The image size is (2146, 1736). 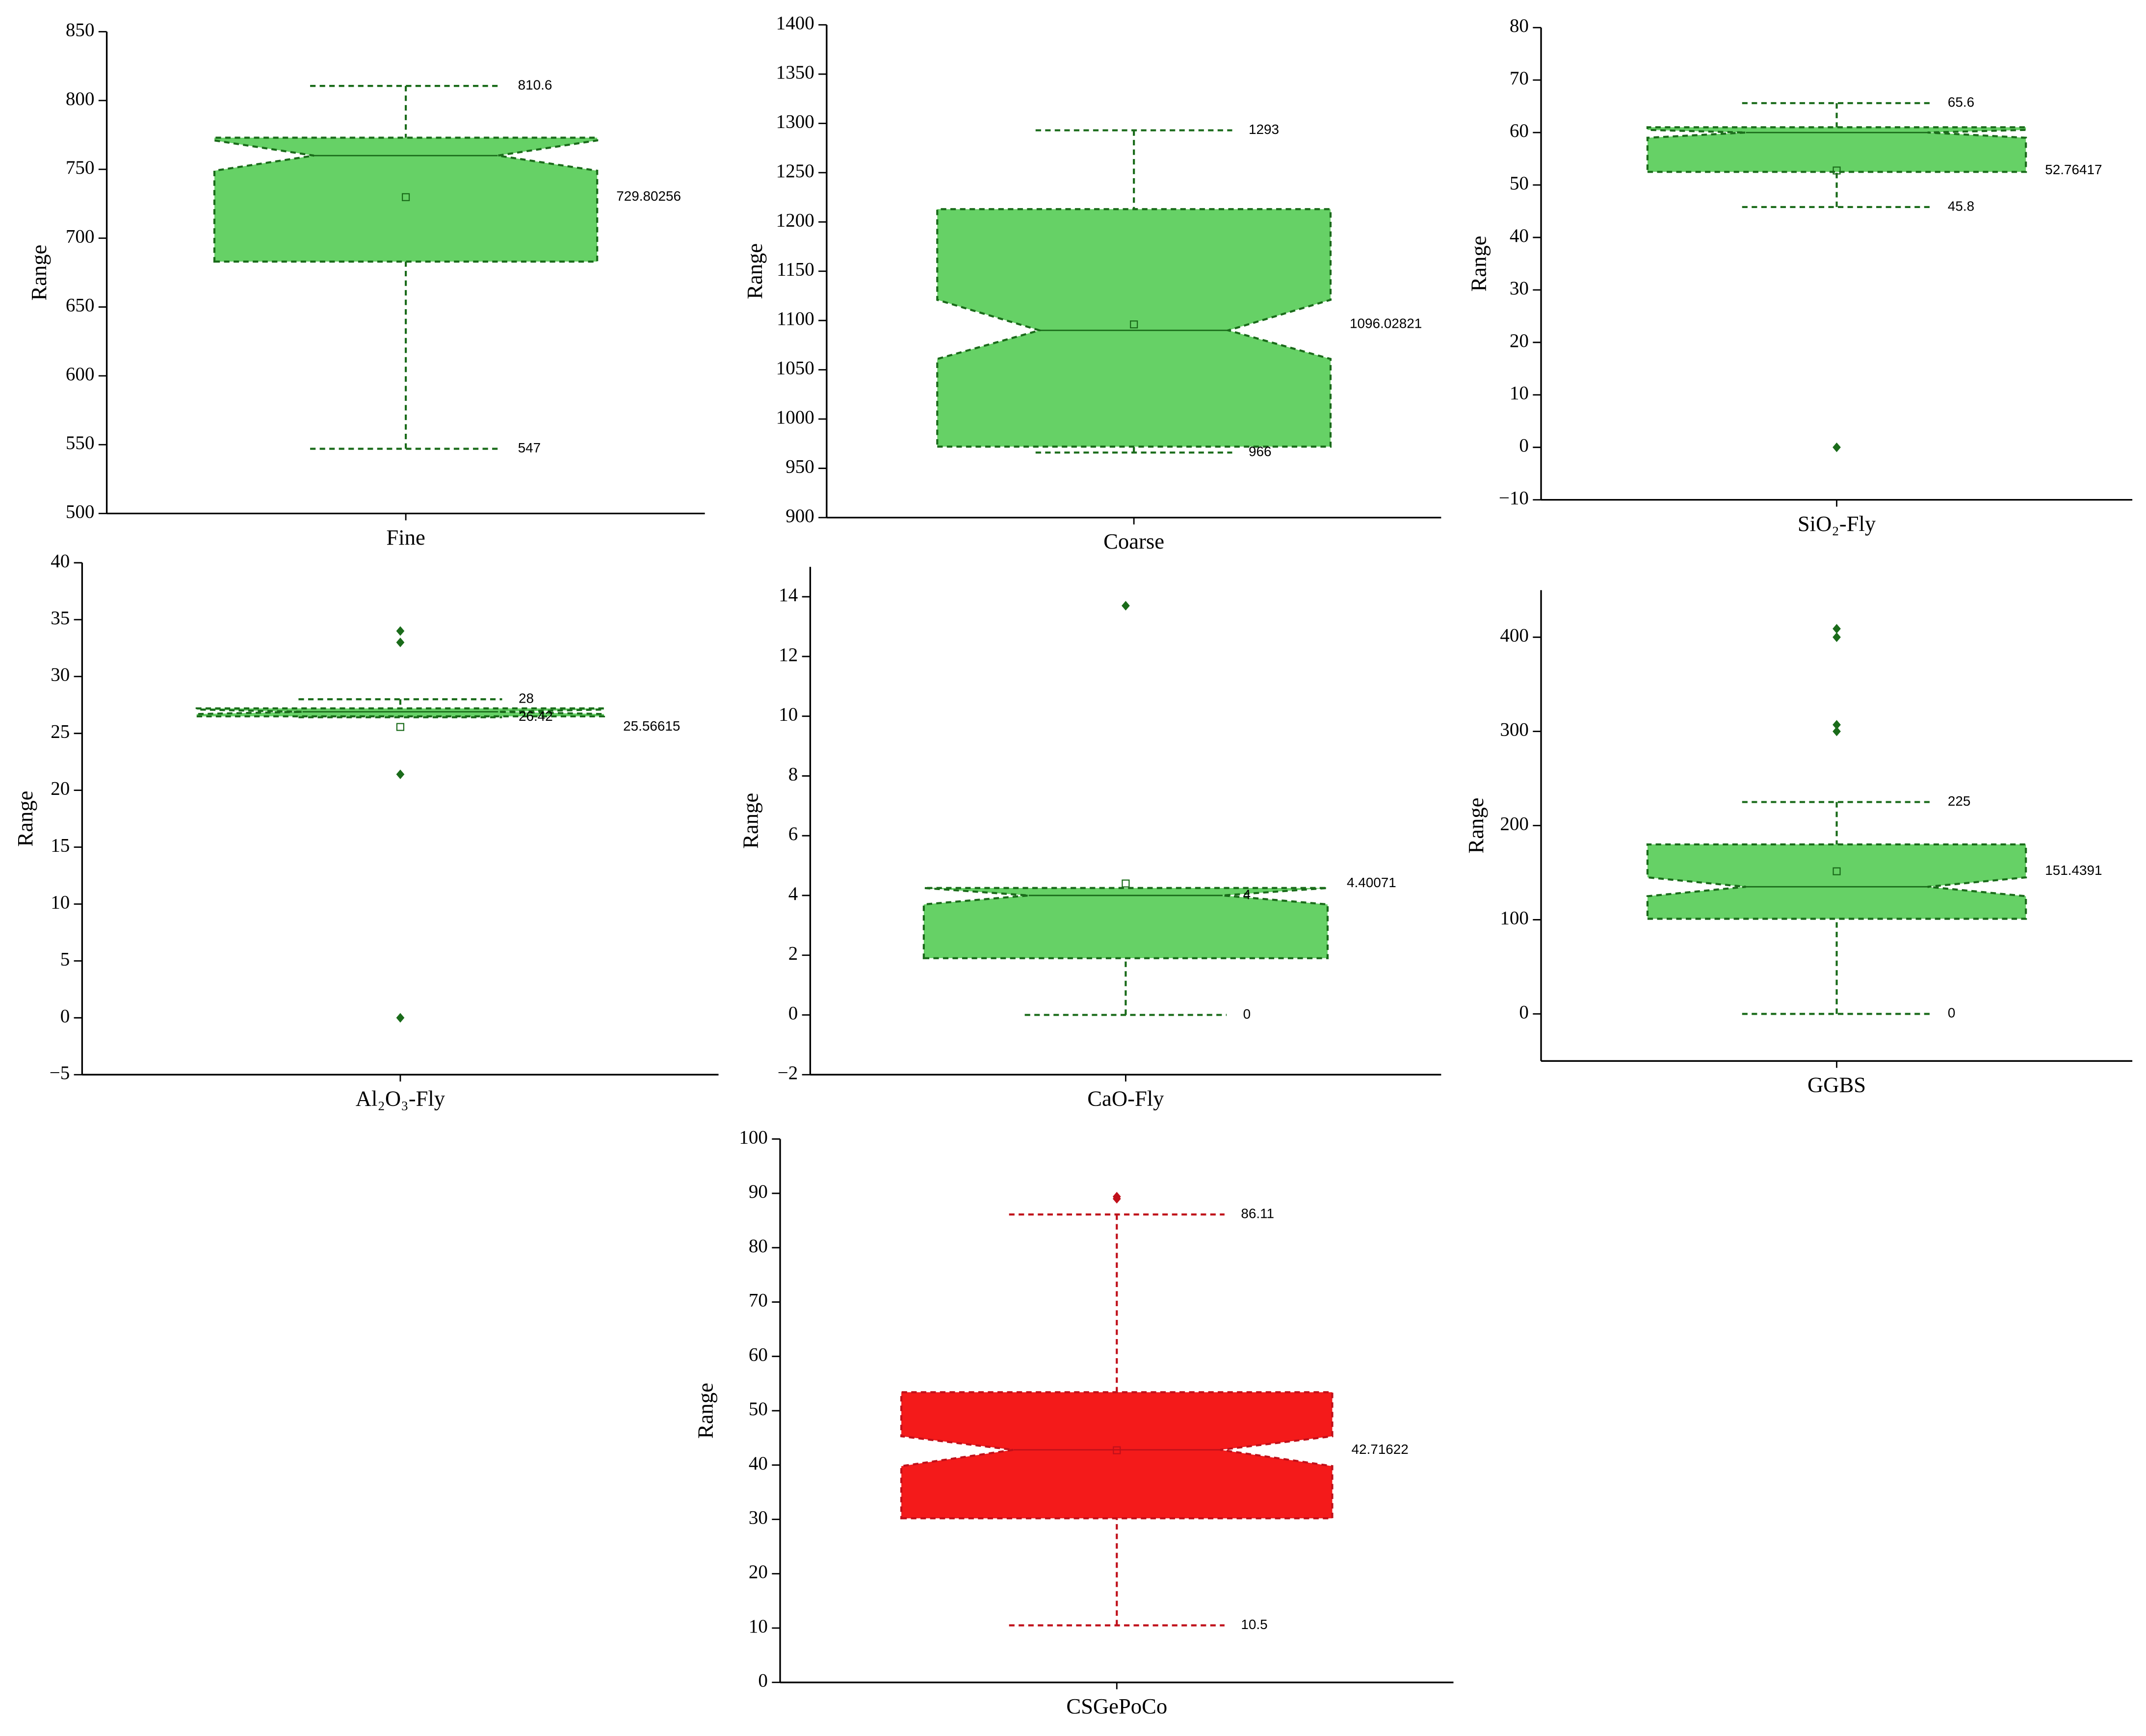 What do you see at coordinates (1247, 894) in the screenshot?
I see `value-label: 4` at bounding box center [1247, 894].